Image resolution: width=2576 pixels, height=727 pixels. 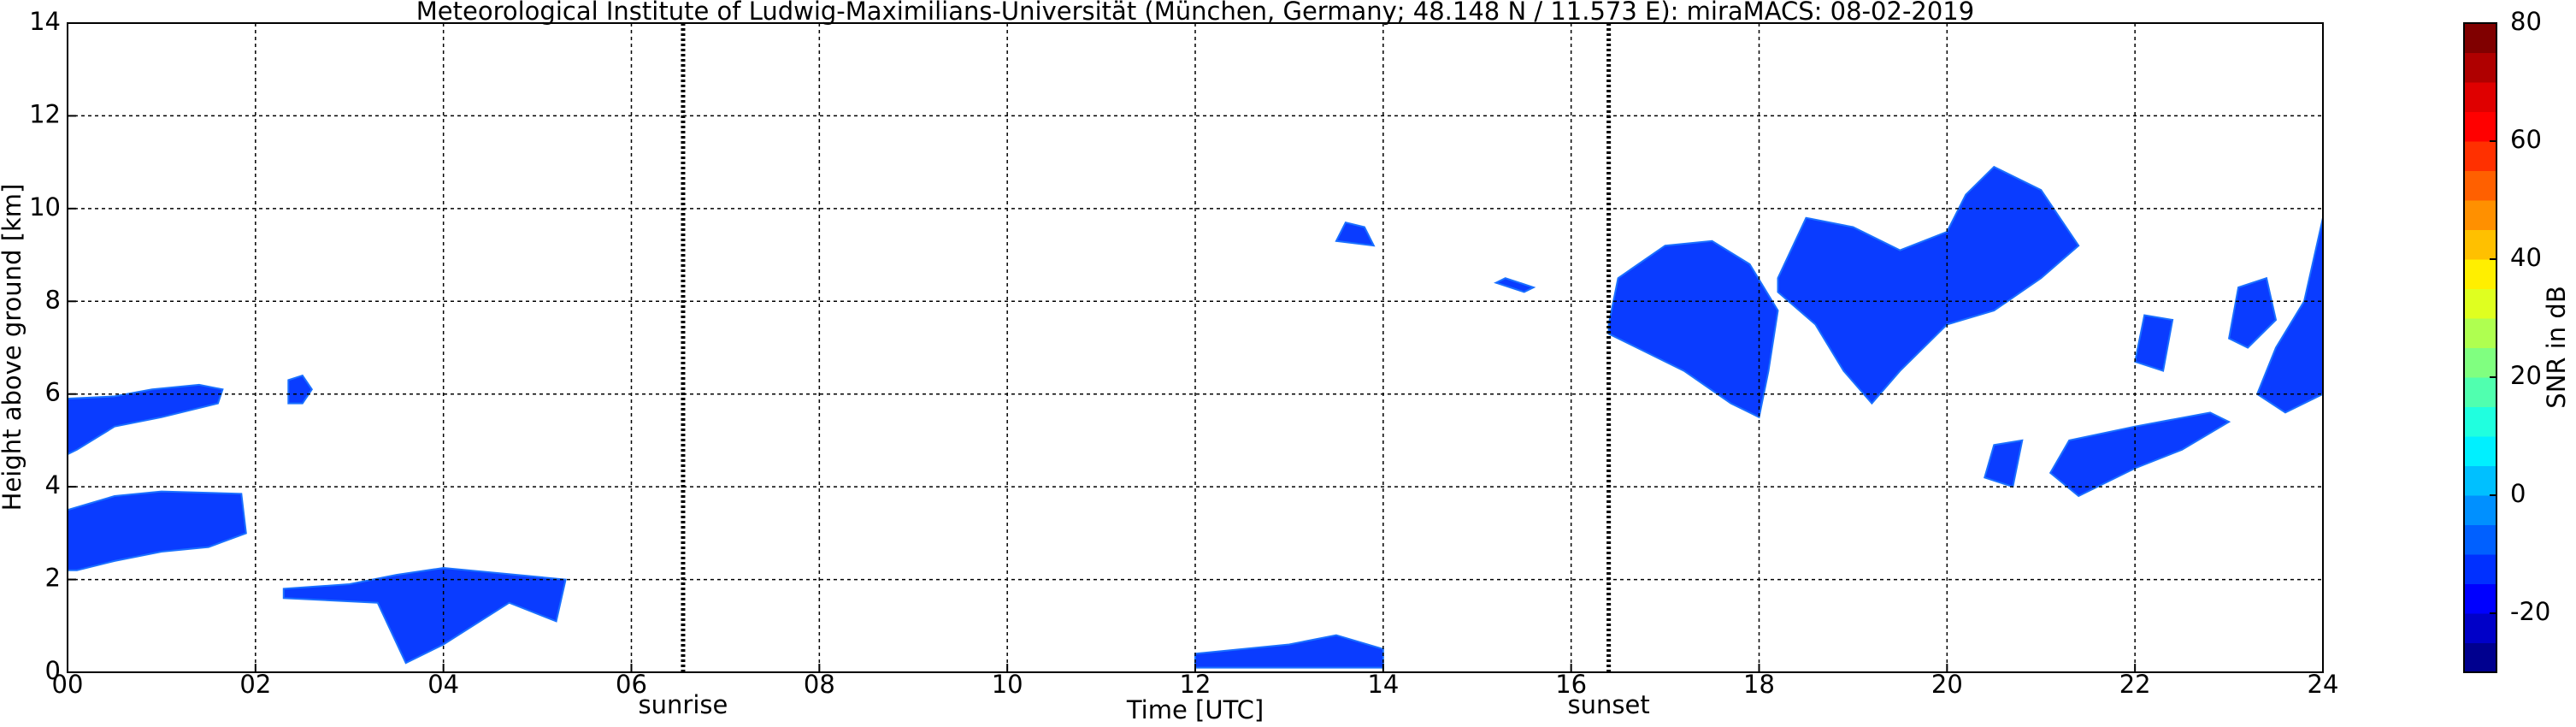 What do you see at coordinates (2556, 347) in the screenshot?
I see `colorbar-label: SNR in dB` at bounding box center [2556, 347].